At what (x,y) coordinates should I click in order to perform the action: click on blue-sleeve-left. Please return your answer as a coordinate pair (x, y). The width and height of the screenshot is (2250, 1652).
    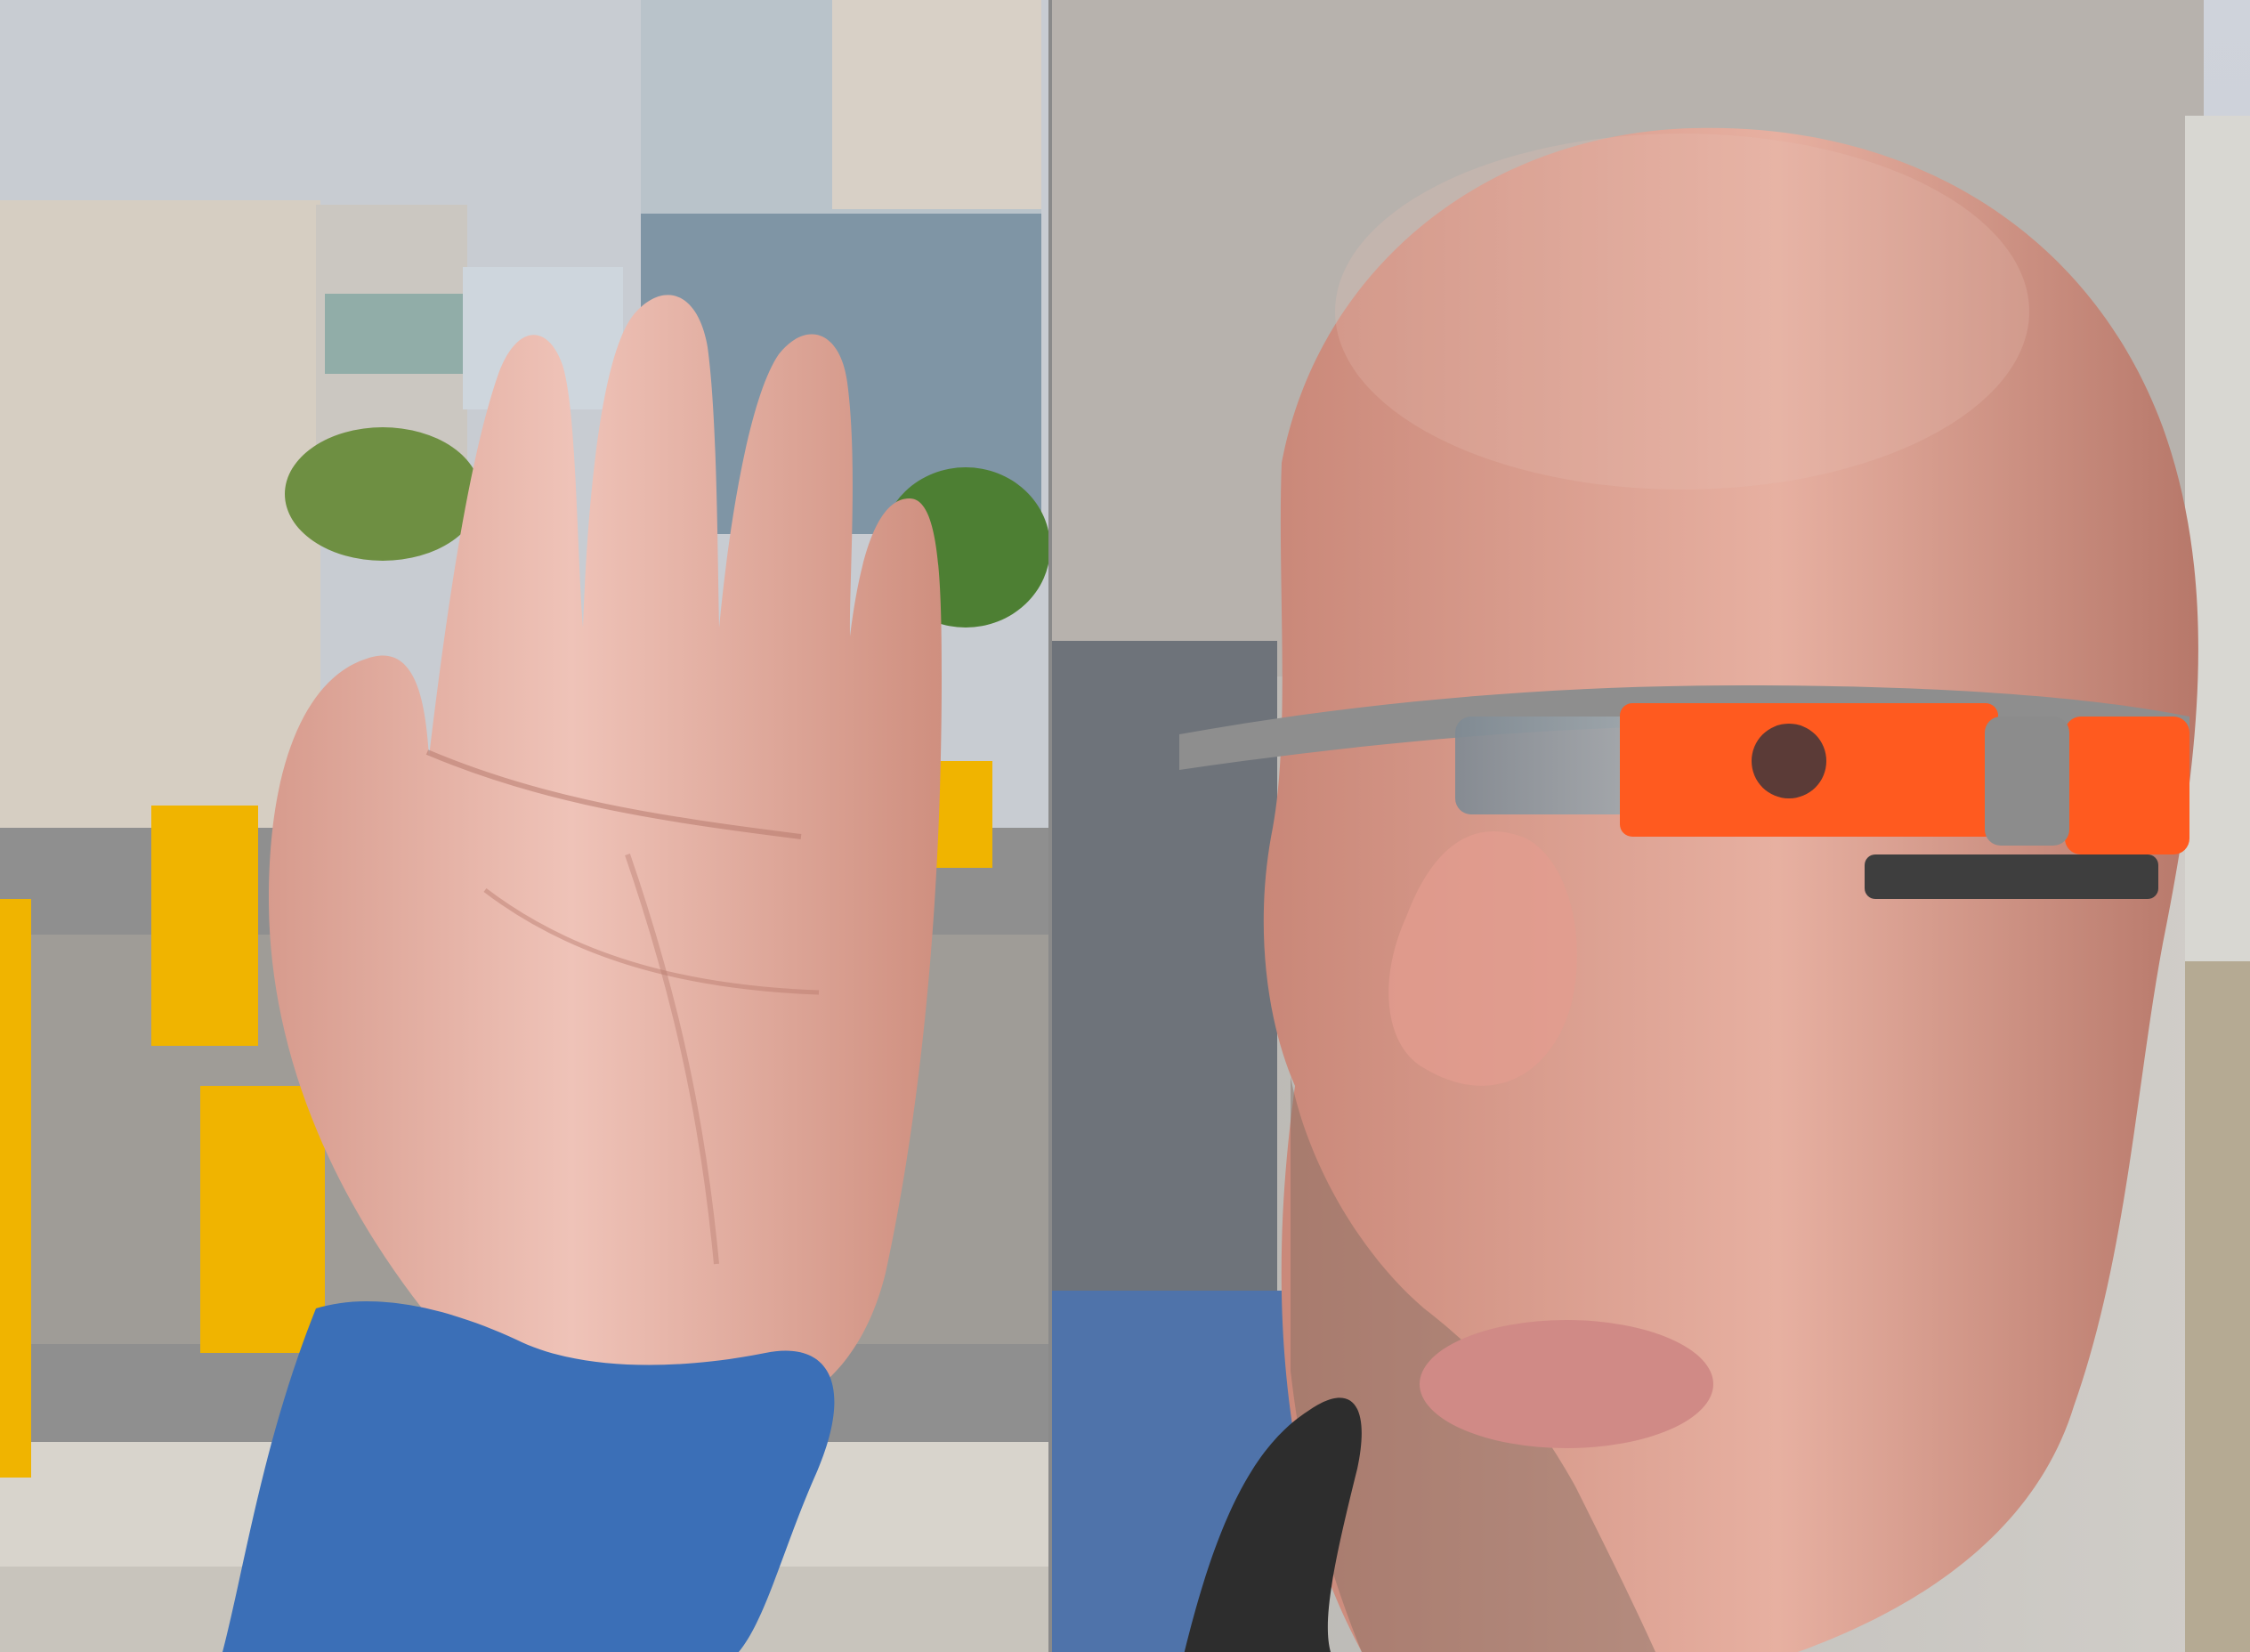
    Looking at the image, I should click on (529, 1476).